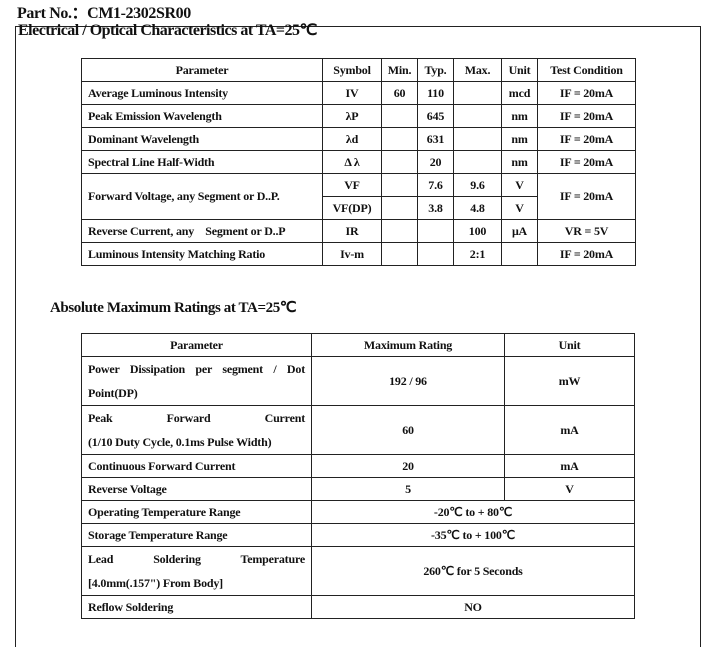 The height and width of the screenshot is (647, 713). I want to click on table-cell: 645, so click(435, 116).